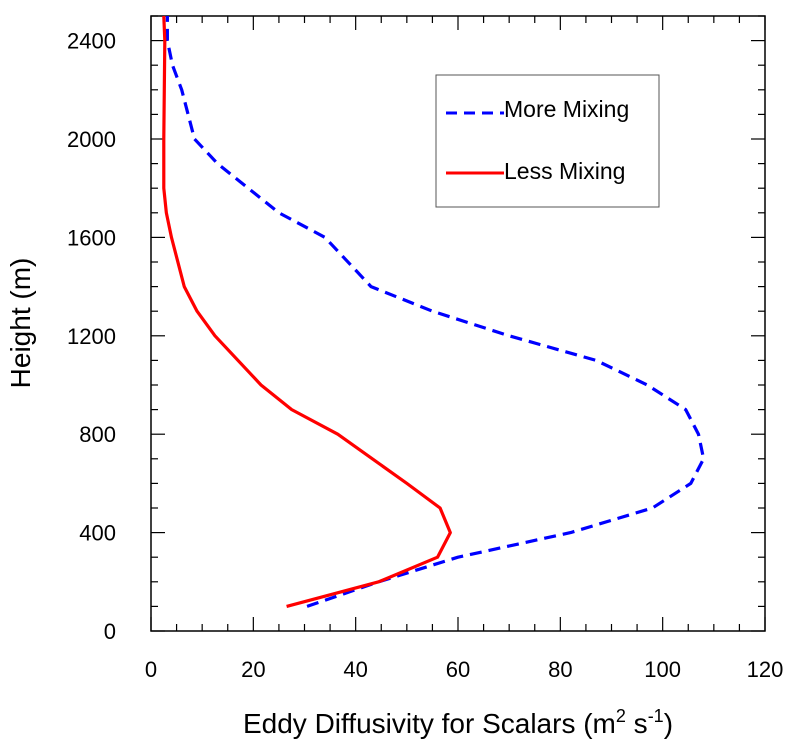 Image resolution: width=788 pixels, height=747 pixels. I want to click on y-tick-label: 1600, so click(91, 237).